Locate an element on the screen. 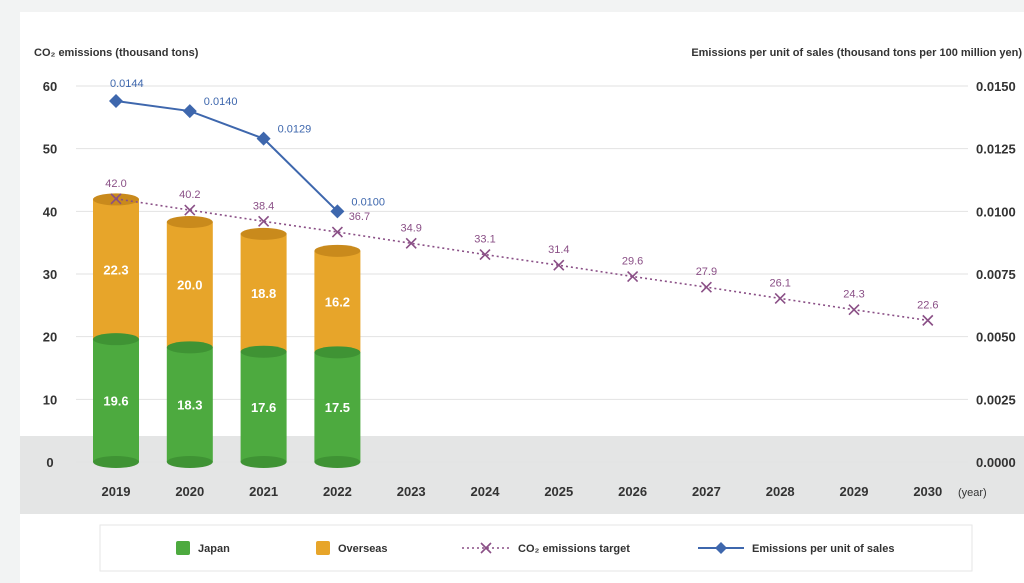  y-tick-label: 40 is located at coordinates (50, 211).